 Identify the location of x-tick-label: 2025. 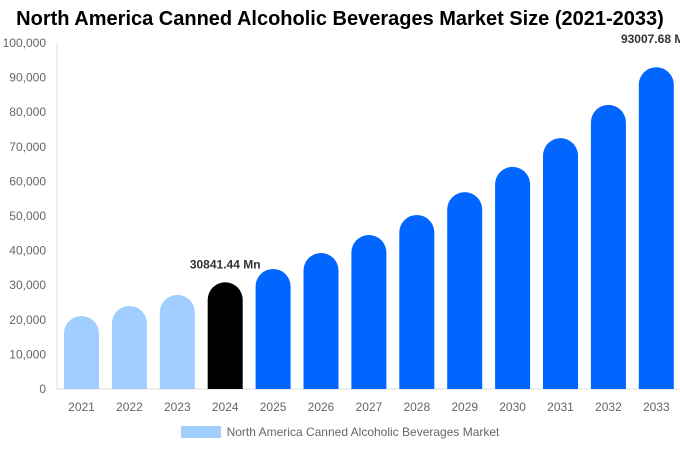
(273, 407).